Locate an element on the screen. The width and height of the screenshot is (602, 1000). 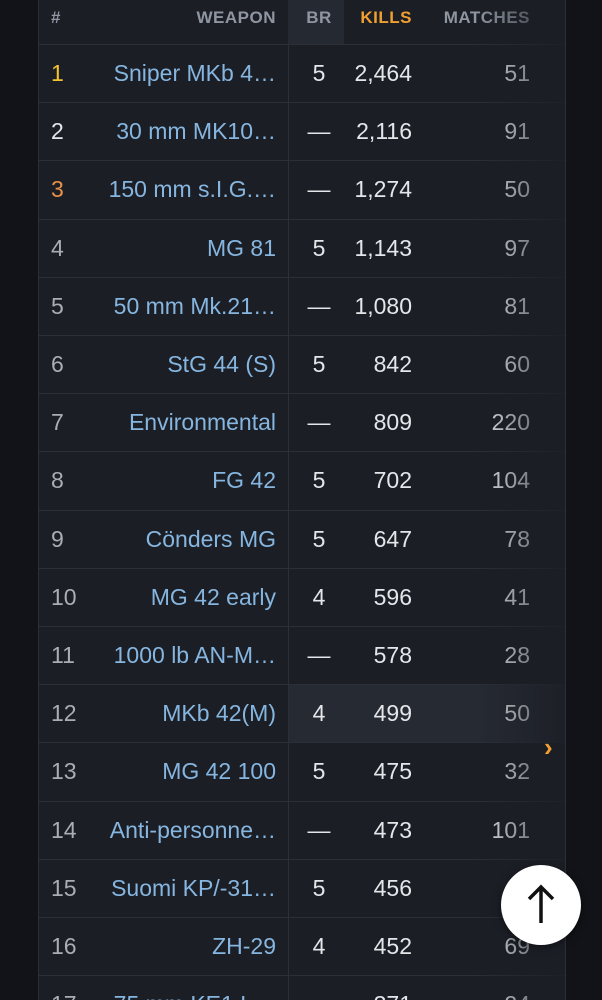
matches: 24 is located at coordinates (474, 987).